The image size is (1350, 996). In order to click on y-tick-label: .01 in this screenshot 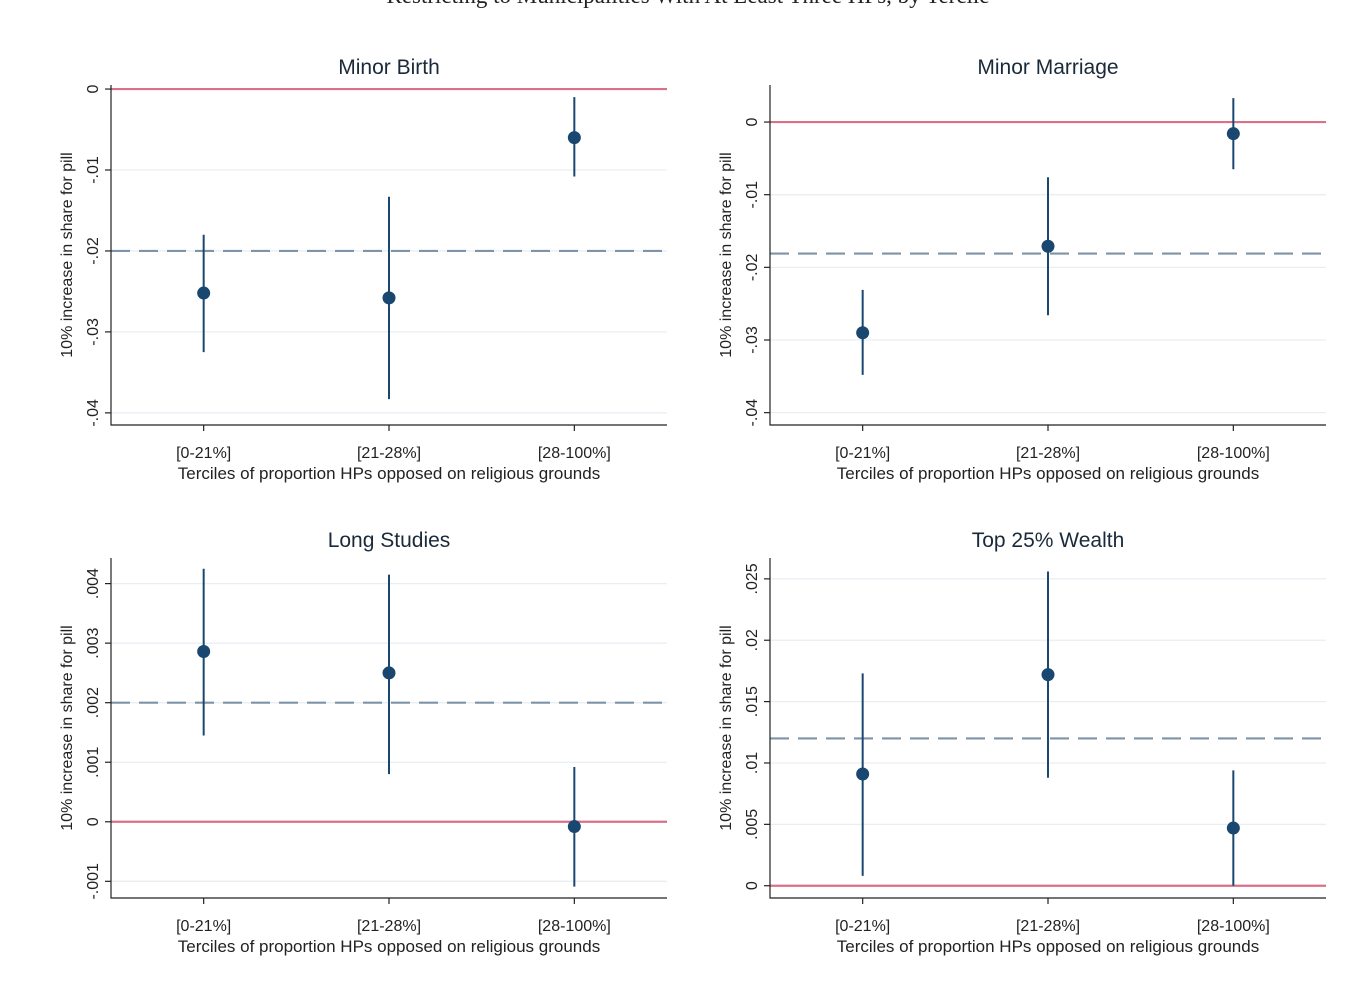, I will do `click(752, 763)`.